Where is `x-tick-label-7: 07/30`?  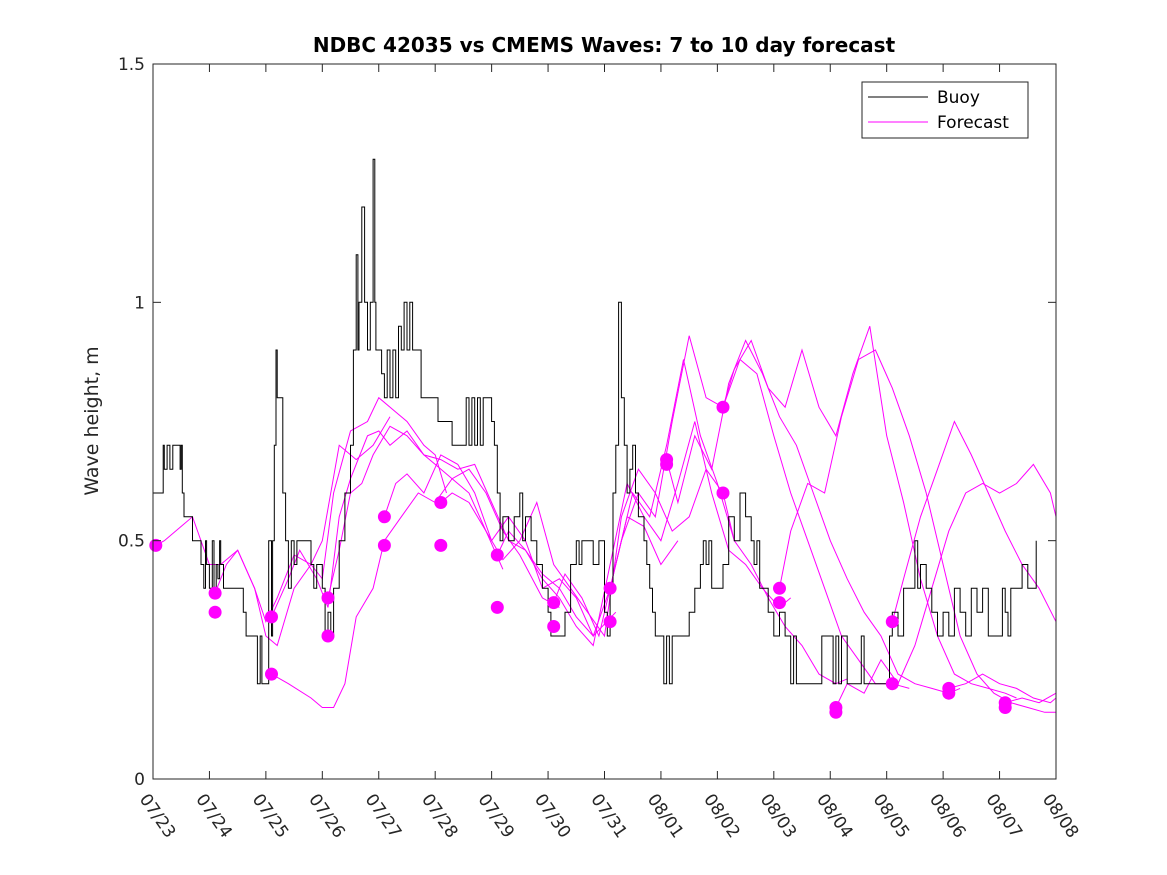 x-tick-label-7: 07/30 is located at coordinates (552, 816).